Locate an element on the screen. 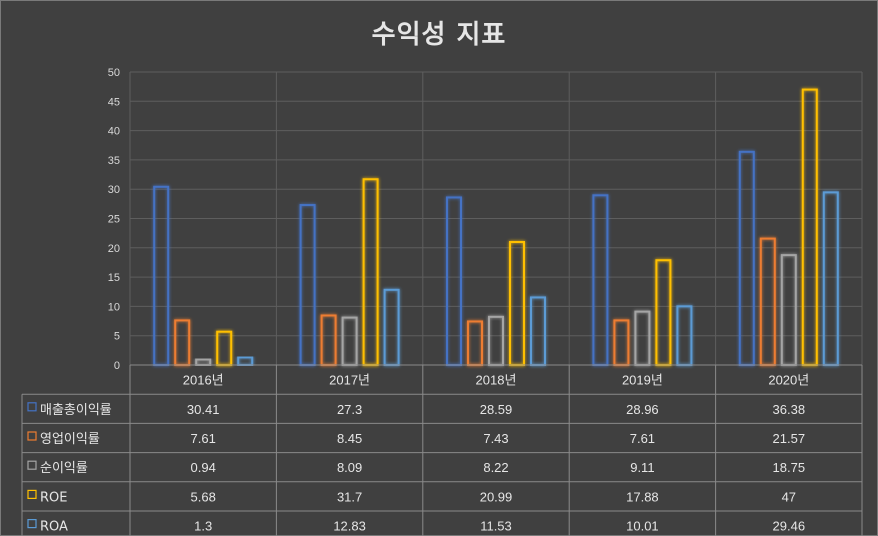 This screenshot has width=878, height=536. y-tick-label: 35 is located at coordinates (114, 161).